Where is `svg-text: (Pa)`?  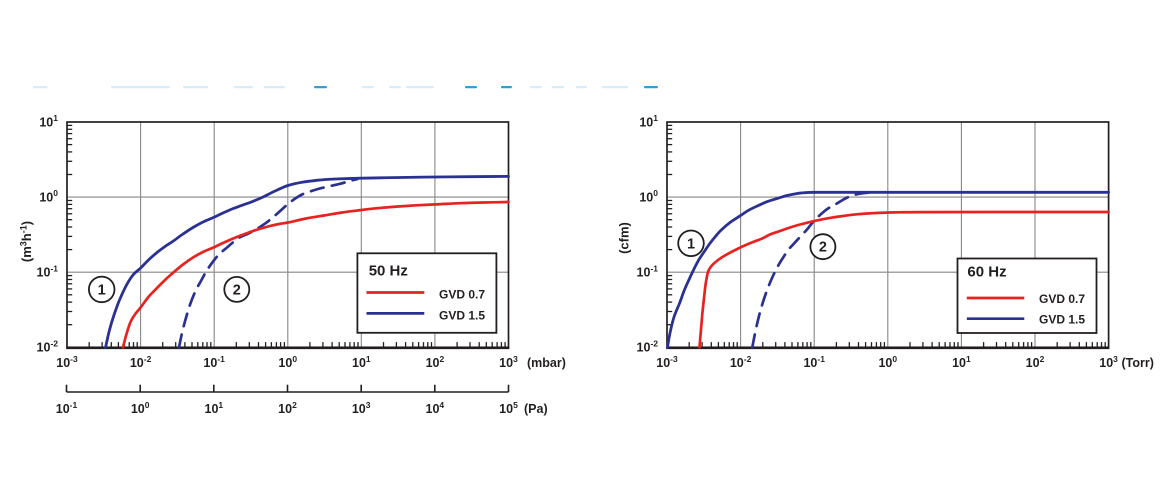 svg-text: (Pa) is located at coordinates (536, 409).